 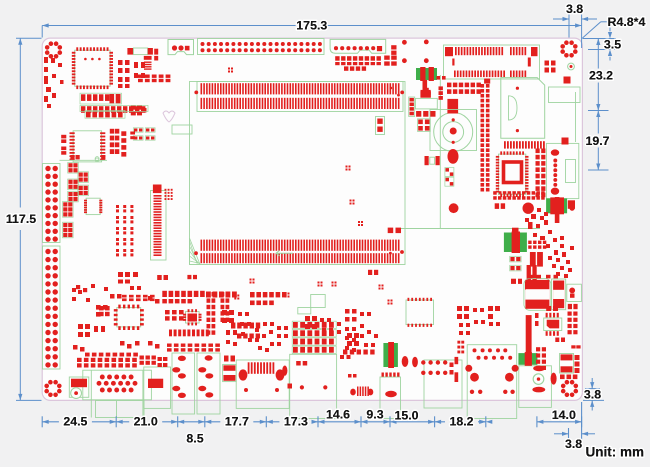 What do you see at coordinates (338, 414) in the screenshot?
I see `svg-text: 14.6` at bounding box center [338, 414].